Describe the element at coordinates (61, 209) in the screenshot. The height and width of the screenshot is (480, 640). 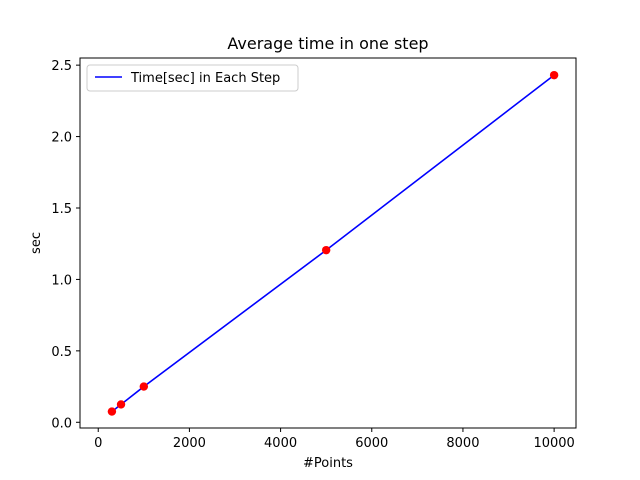
I see `y-tick-label: 1.5` at that location.